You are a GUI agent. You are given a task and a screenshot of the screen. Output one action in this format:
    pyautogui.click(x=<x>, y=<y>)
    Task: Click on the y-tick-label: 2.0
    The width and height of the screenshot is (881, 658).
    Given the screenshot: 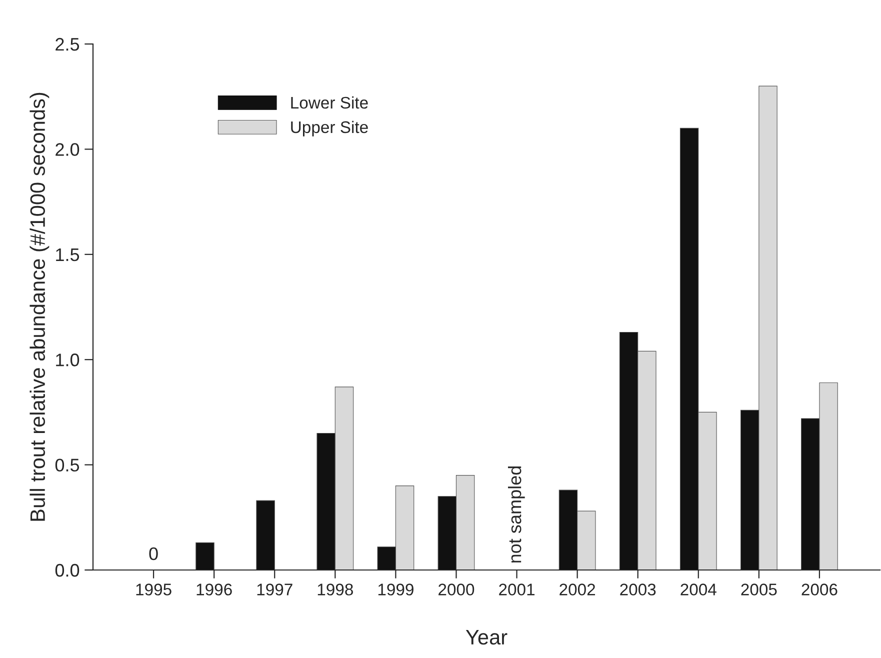 What is the action you would take?
    pyautogui.click(x=68, y=149)
    